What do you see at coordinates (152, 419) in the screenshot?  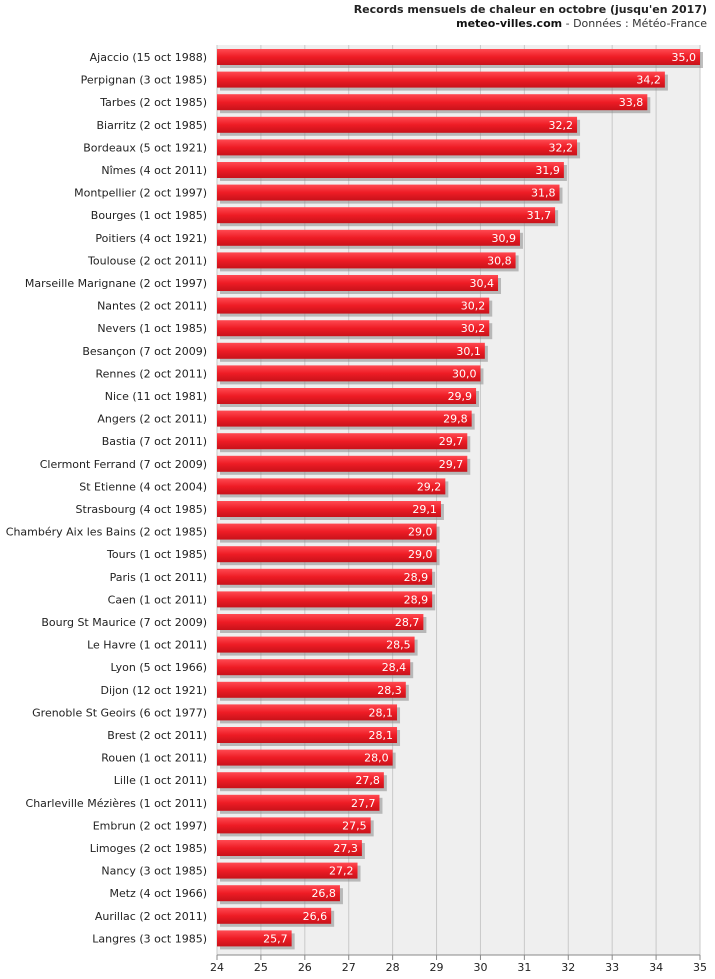 I see `category-label: Angers (2 oct 2011)` at bounding box center [152, 419].